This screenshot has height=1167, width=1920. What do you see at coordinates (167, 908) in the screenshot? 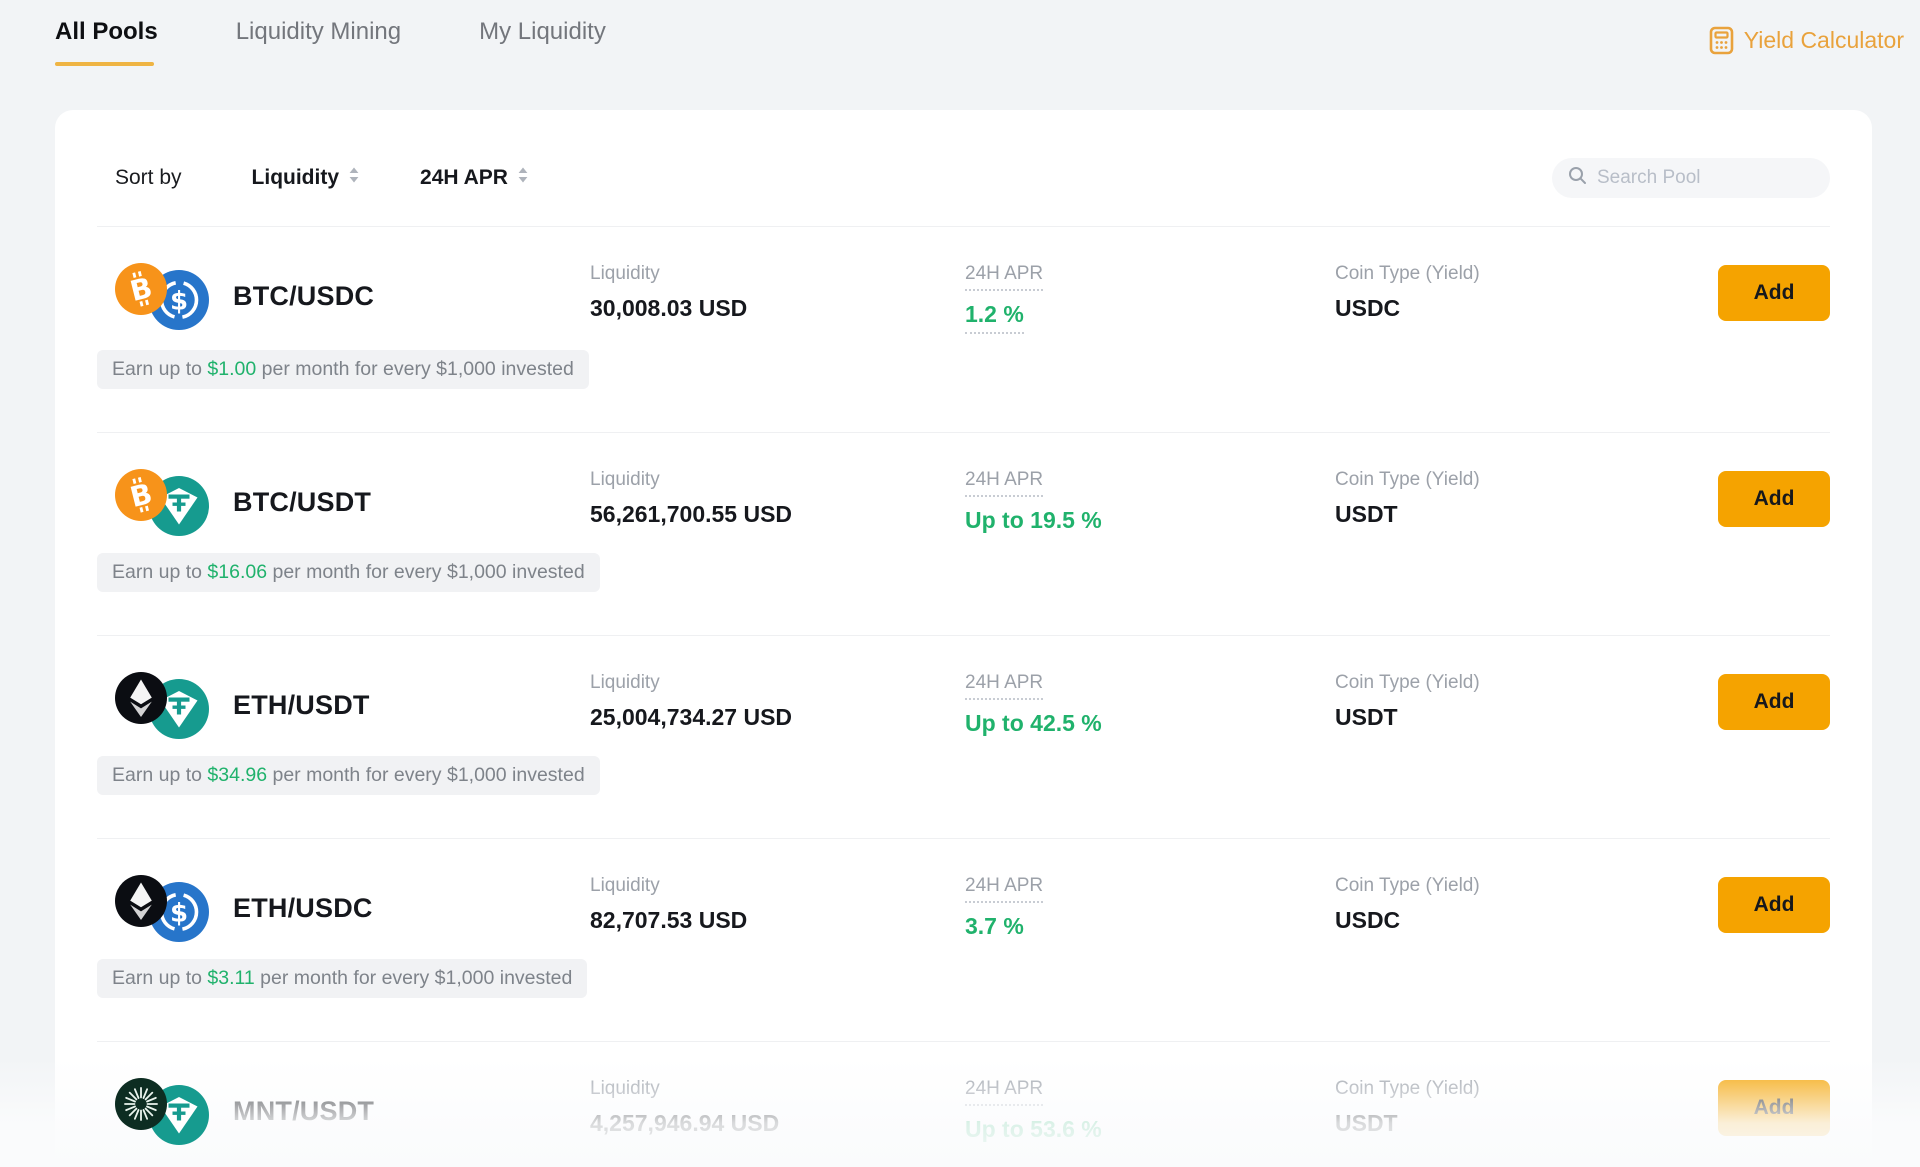
I see `pair-coin-icons: $` at bounding box center [167, 908].